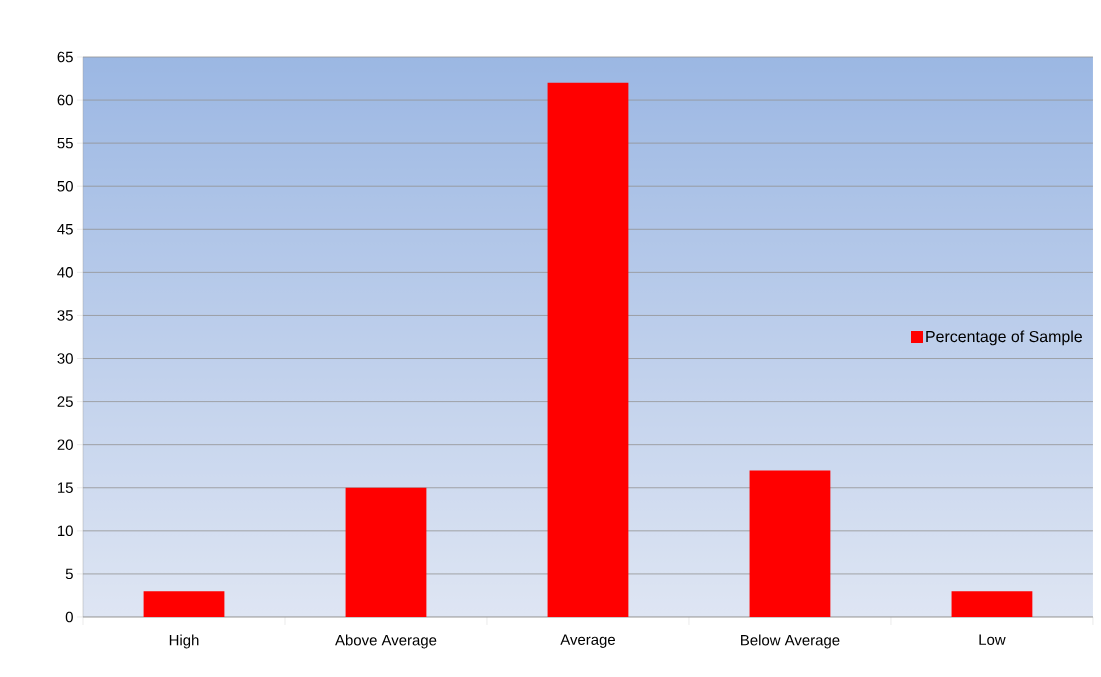 The width and height of the screenshot is (1101, 677). What do you see at coordinates (65, 57) in the screenshot?
I see `y-tick-label: 65` at bounding box center [65, 57].